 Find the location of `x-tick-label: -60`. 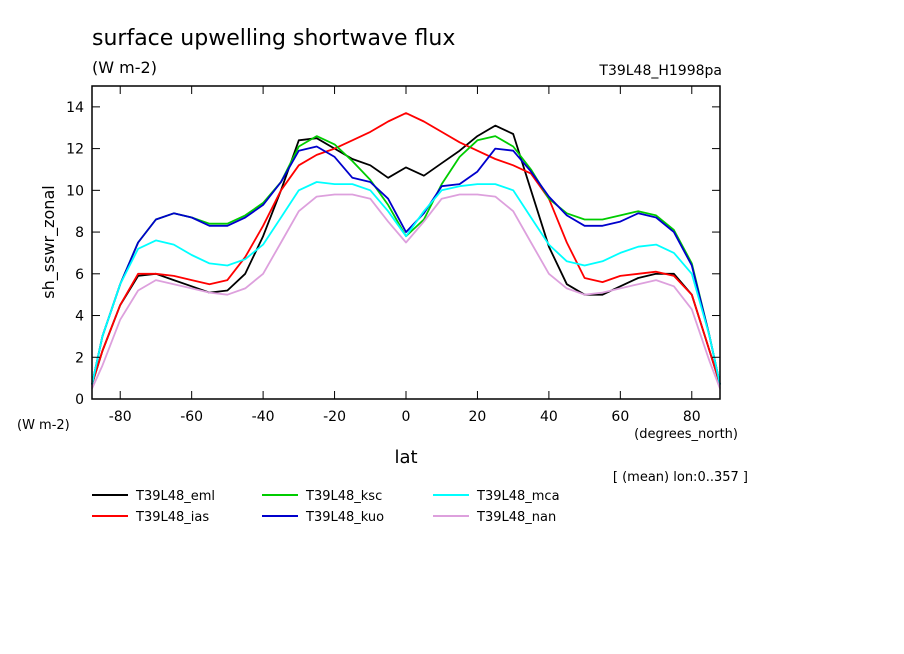

x-tick-label: -60 is located at coordinates (191, 417).